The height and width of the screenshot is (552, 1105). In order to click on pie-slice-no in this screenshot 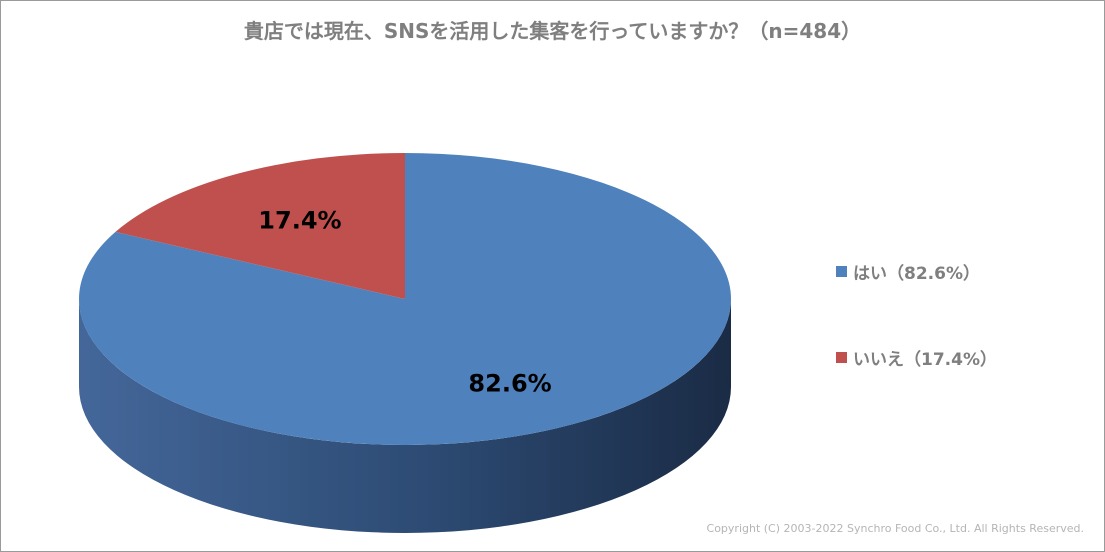, I will do `click(260, 226)`.